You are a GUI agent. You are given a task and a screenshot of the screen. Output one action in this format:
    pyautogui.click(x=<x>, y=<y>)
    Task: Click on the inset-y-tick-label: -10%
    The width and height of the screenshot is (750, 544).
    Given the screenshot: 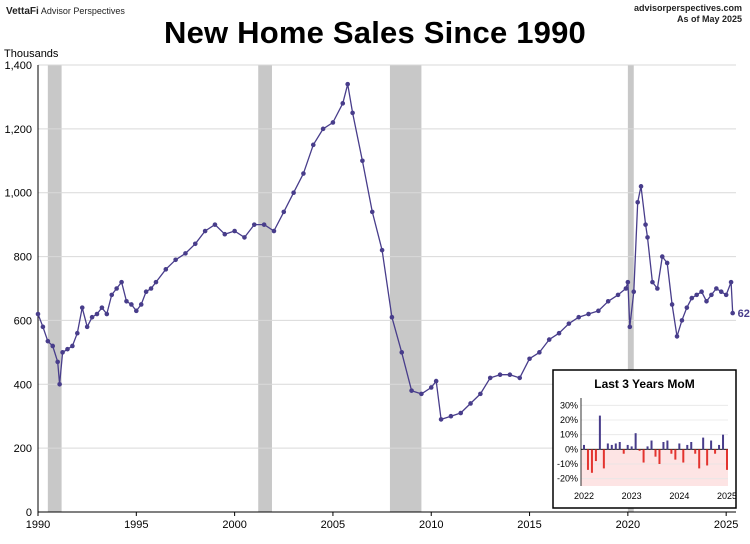 What is the action you would take?
    pyautogui.click(x=567, y=464)
    